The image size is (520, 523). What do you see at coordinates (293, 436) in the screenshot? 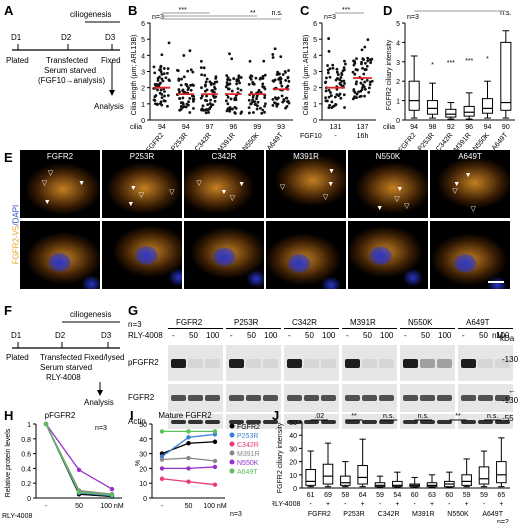
I see `y-tick-label: 40` at bounding box center [293, 436].